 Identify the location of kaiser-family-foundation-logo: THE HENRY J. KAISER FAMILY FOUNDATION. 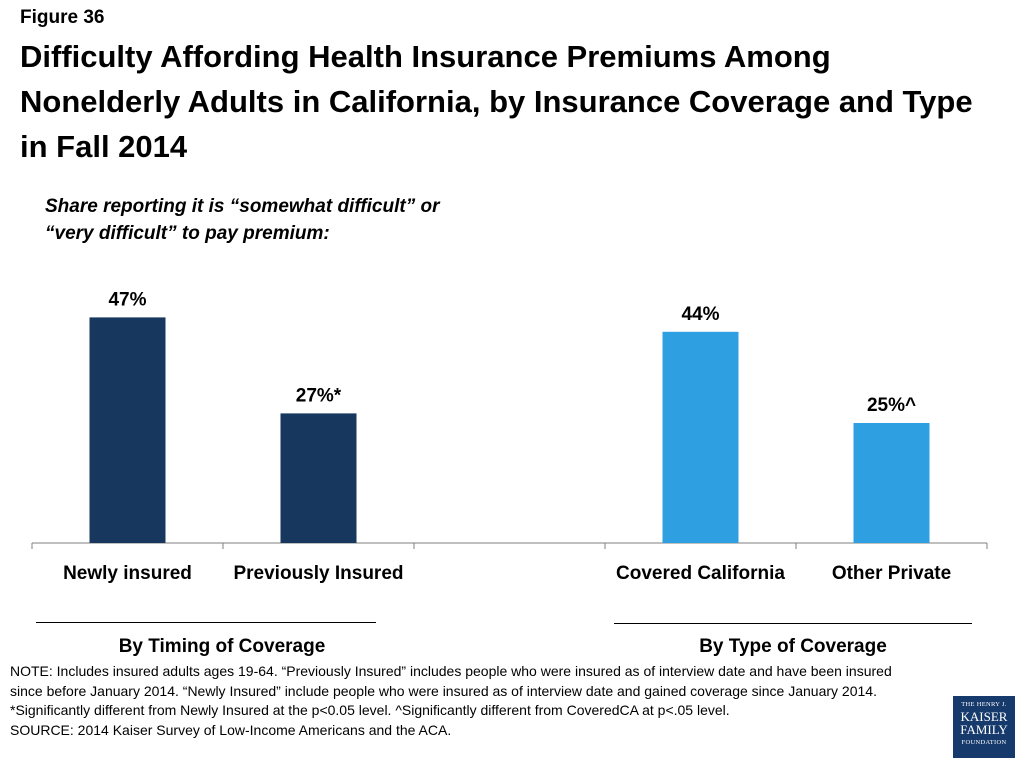
(984, 727).